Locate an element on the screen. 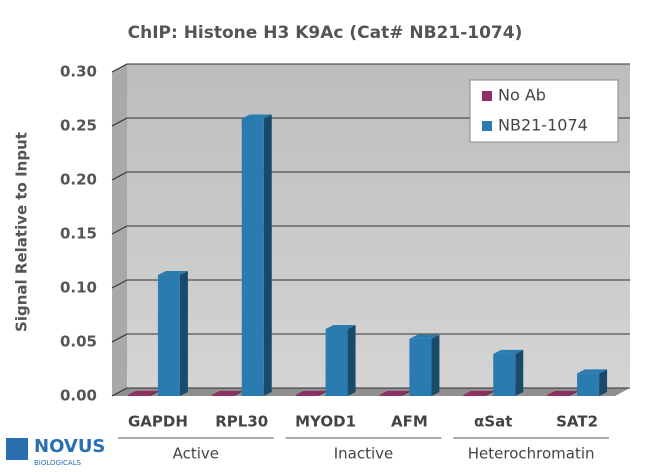 Image resolution: width=650 pixels, height=473 pixels. y-tick-label: 0.05 is located at coordinates (78, 342).